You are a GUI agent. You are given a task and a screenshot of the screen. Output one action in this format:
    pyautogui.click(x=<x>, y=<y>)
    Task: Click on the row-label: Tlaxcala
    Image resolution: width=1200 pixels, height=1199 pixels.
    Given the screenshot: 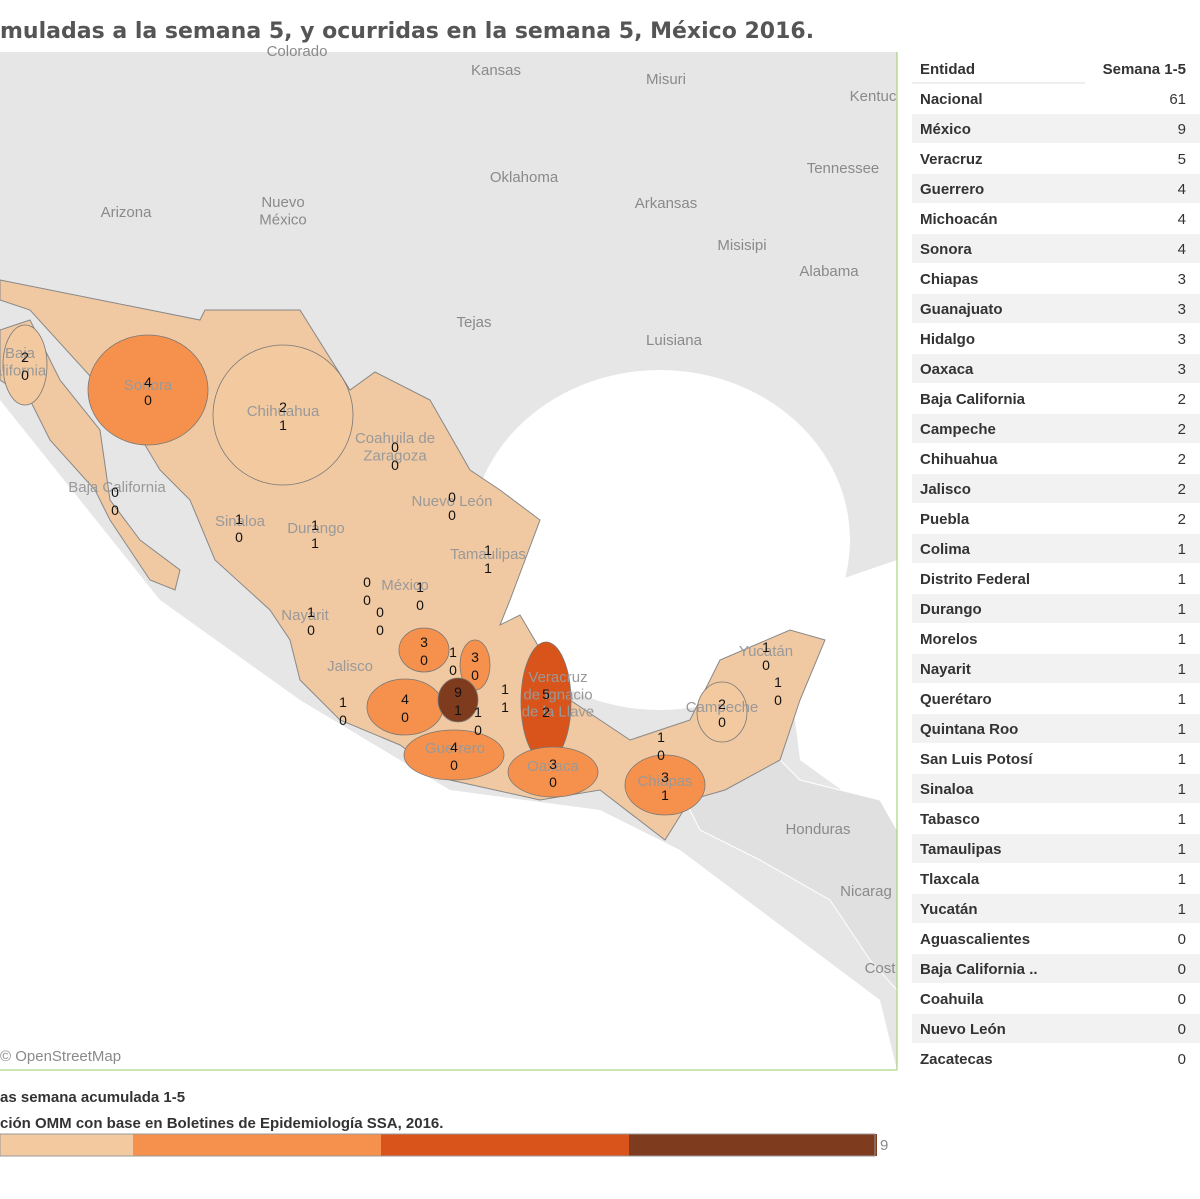 What is the action you would take?
    pyautogui.click(x=950, y=879)
    